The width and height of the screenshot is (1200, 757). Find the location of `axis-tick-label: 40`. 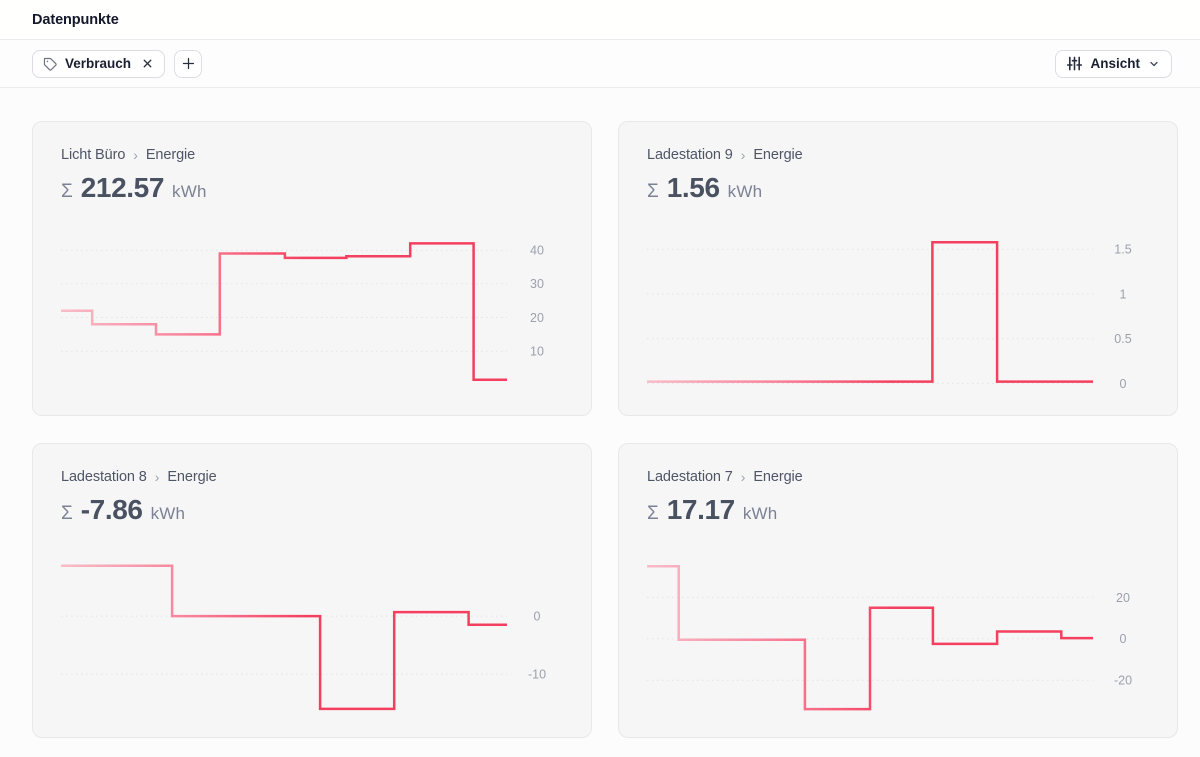

axis-tick-label: 40 is located at coordinates (537, 251).